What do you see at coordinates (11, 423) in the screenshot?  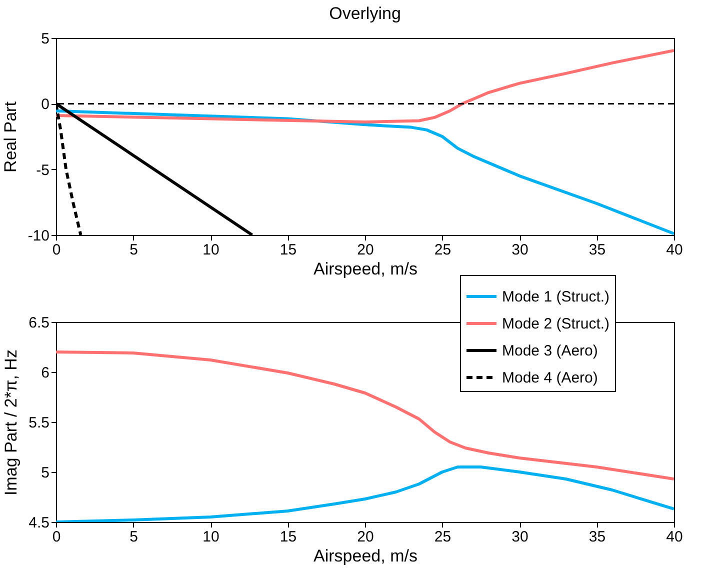 I see `y-axis-title: Imag Part / 2*π, Hz` at bounding box center [11, 423].